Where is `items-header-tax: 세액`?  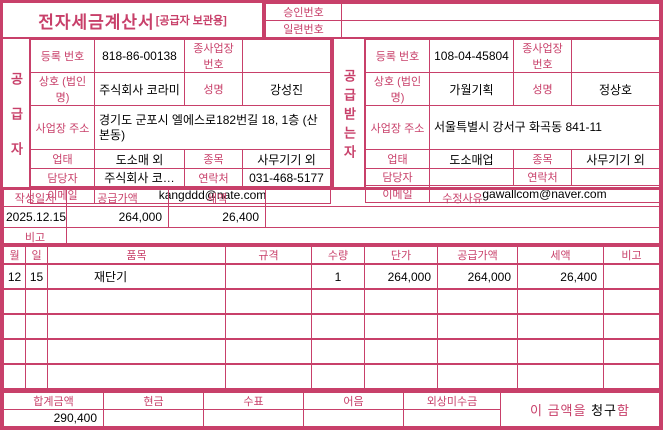 items-header-tax: 세액 is located at coordinates (560, 255).